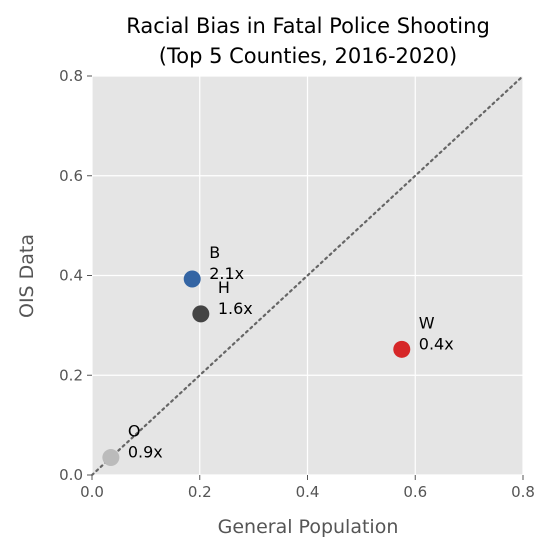 The height and width of the screenshot is (559, 554). Describe the element at coordinates (71, 475) in the screenshot. I see `y-tick-label: 0.0` at that location.